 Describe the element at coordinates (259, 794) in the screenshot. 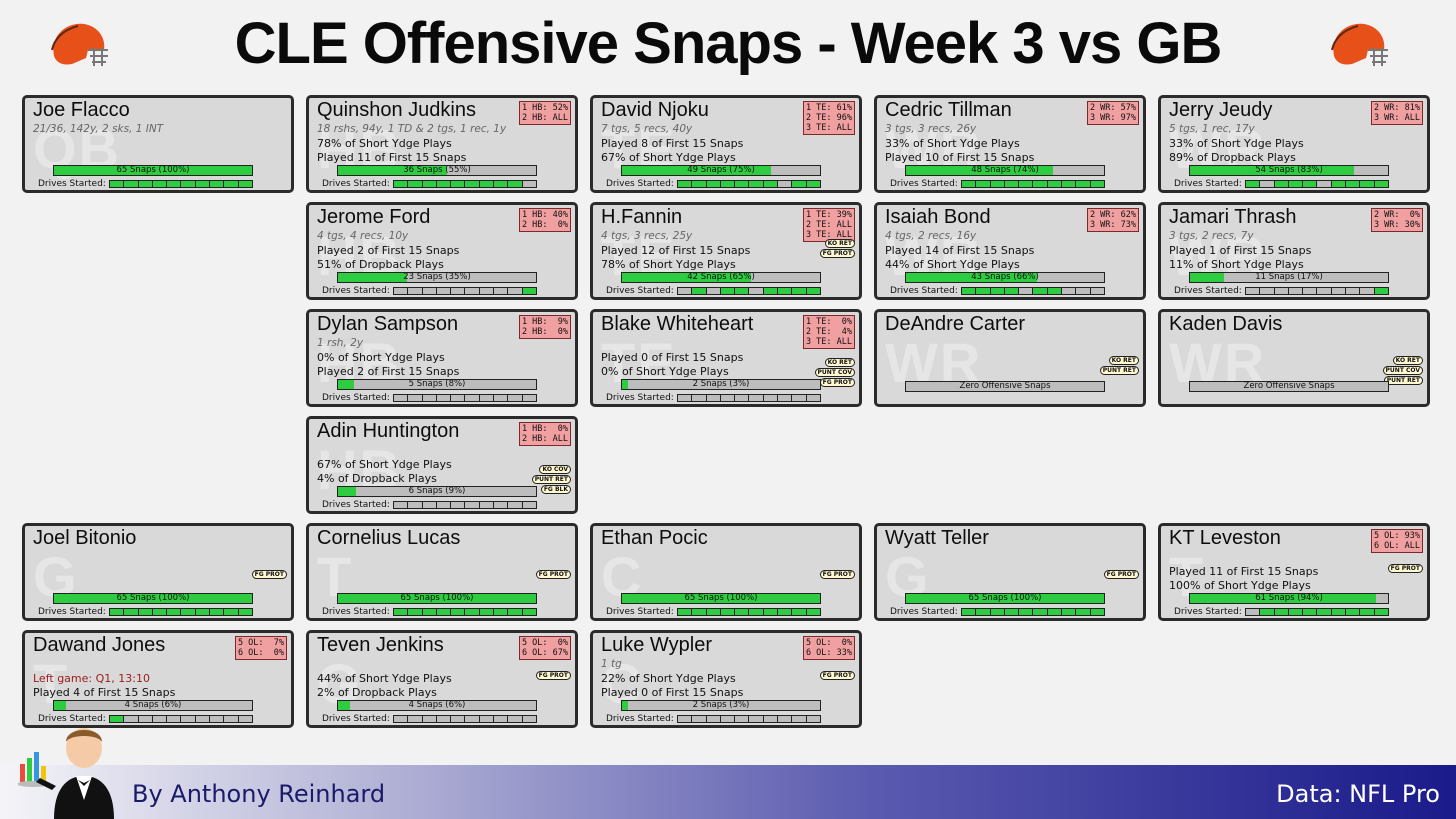

I see `author-credit: By Anthony Reinhard` at that location.